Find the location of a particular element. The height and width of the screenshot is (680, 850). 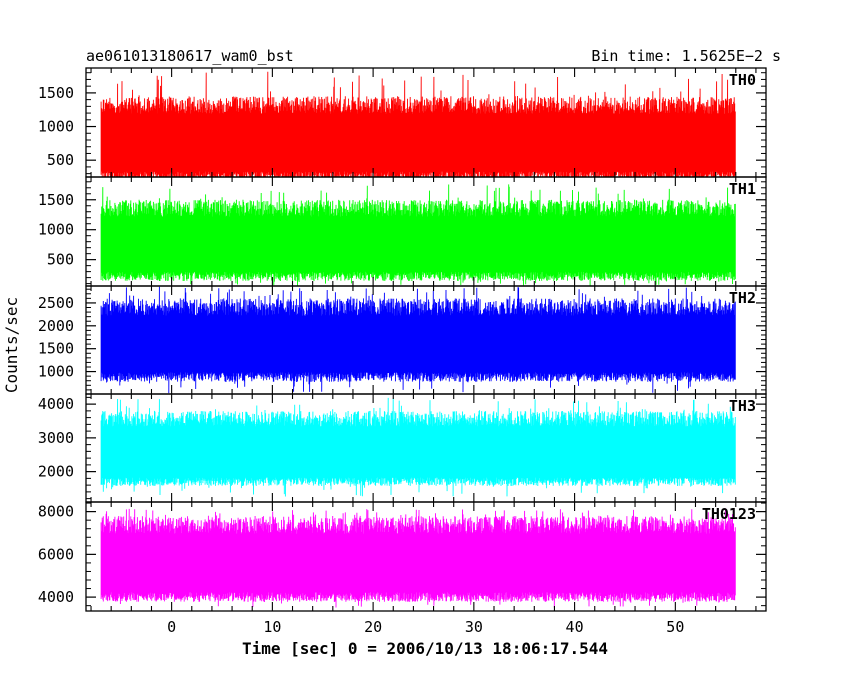

x-tick-label: 10 is located at coordinates (272, 627).